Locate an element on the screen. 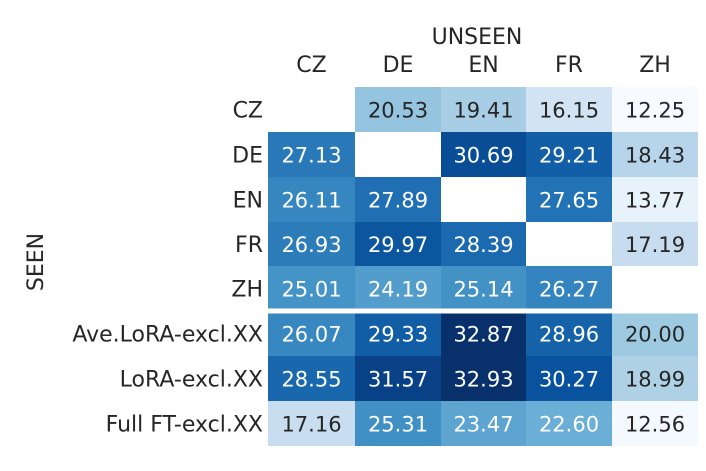 This screenshot has height=471, width=706. cell-value-label: 18.99 is located at coordinates (655, 380).